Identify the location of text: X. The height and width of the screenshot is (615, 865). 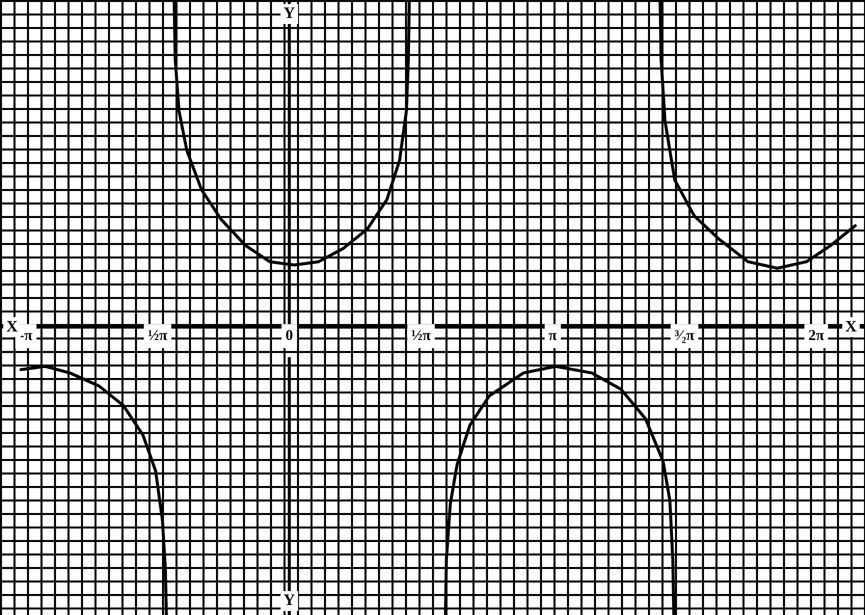
(851, 327).